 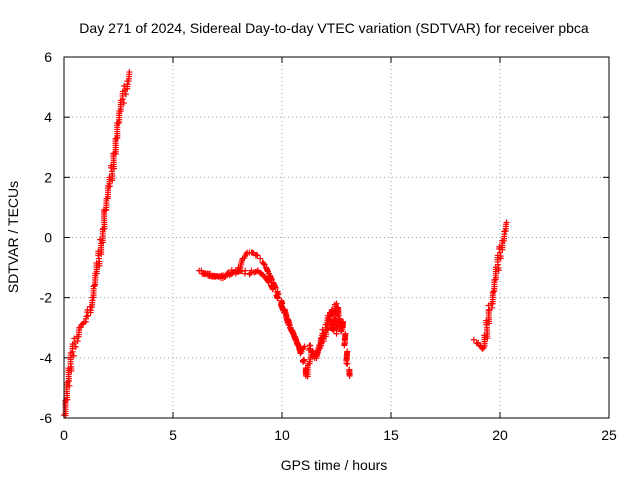 I want to click on x-axis-label: GPS time / hours, so click(x=334, y=465).